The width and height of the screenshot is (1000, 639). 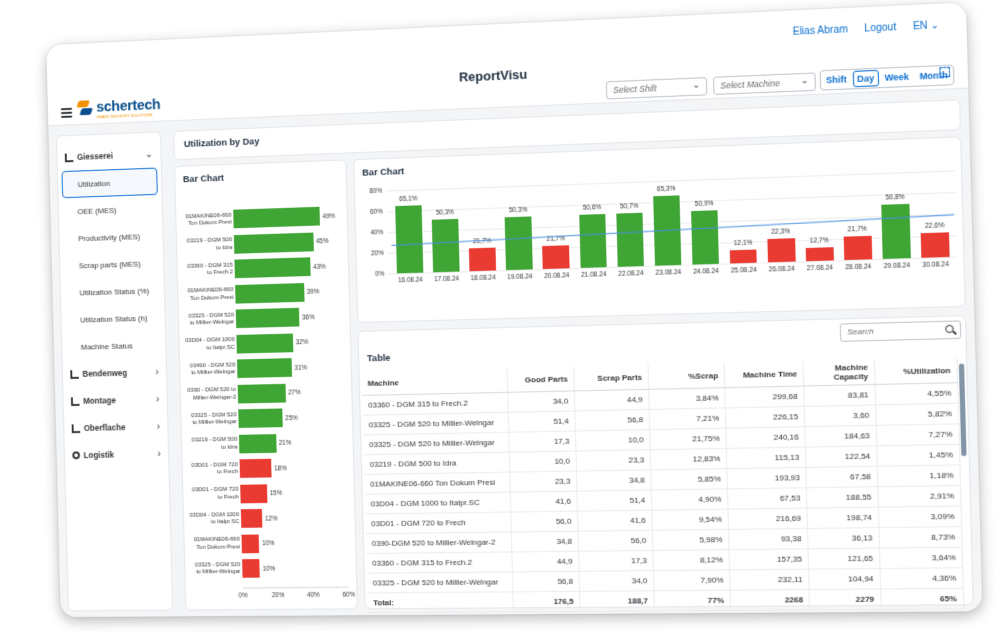 What do you see at coordinates (944, 72) in the screenshot?
I see `fullscreen-icon` at bounding box center [944, 72].